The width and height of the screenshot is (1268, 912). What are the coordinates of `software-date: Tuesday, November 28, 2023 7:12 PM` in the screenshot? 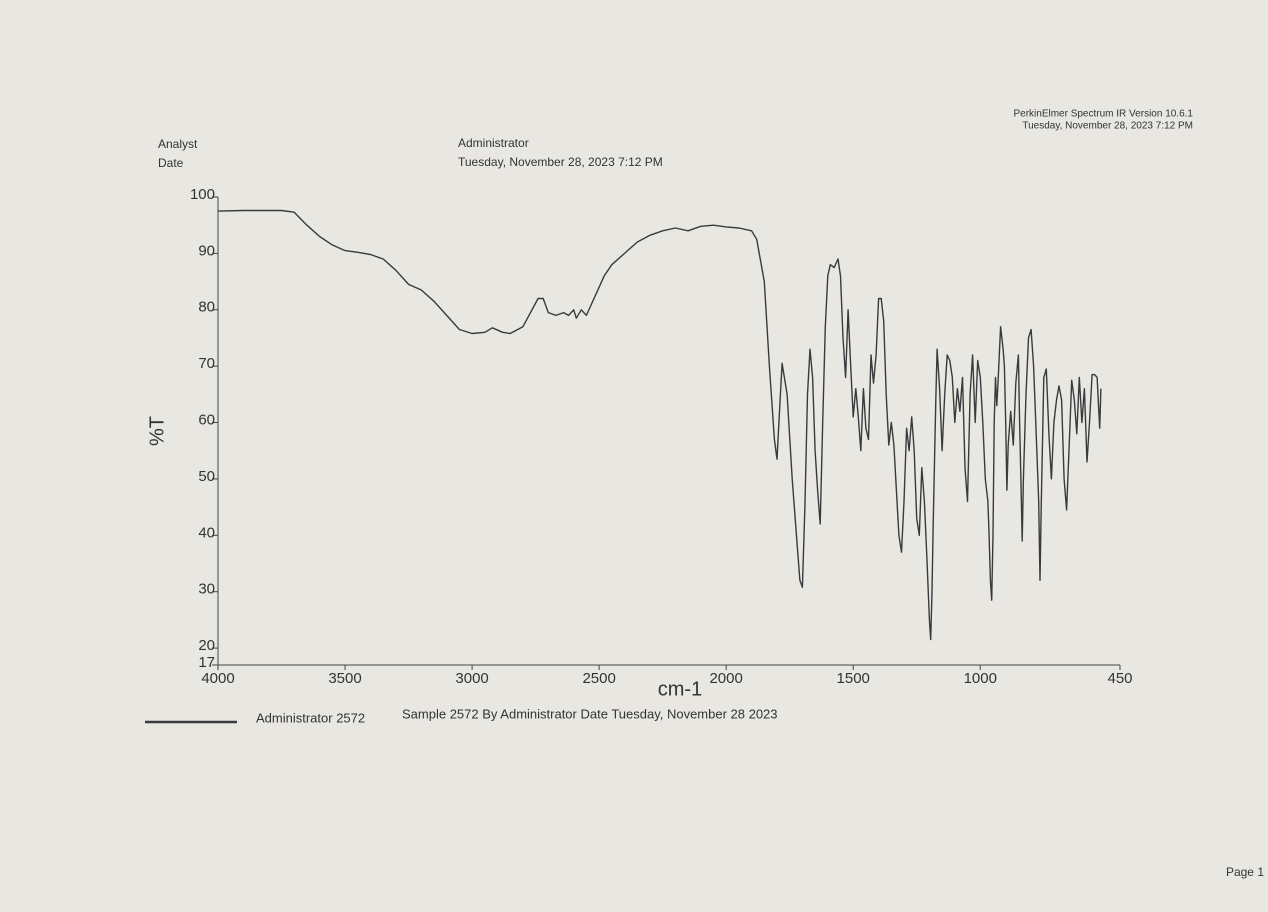 It's located at (1107, 126).